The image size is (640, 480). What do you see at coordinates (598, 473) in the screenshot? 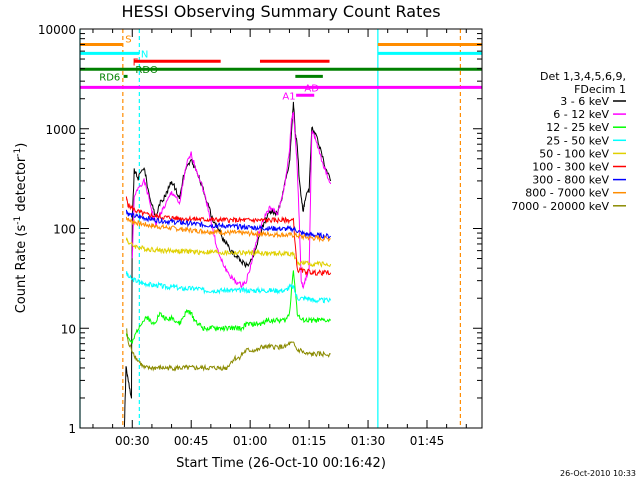
I see `footer-timestamp: 26-Oct-2010 10:33` at bounding box center [598, 473].